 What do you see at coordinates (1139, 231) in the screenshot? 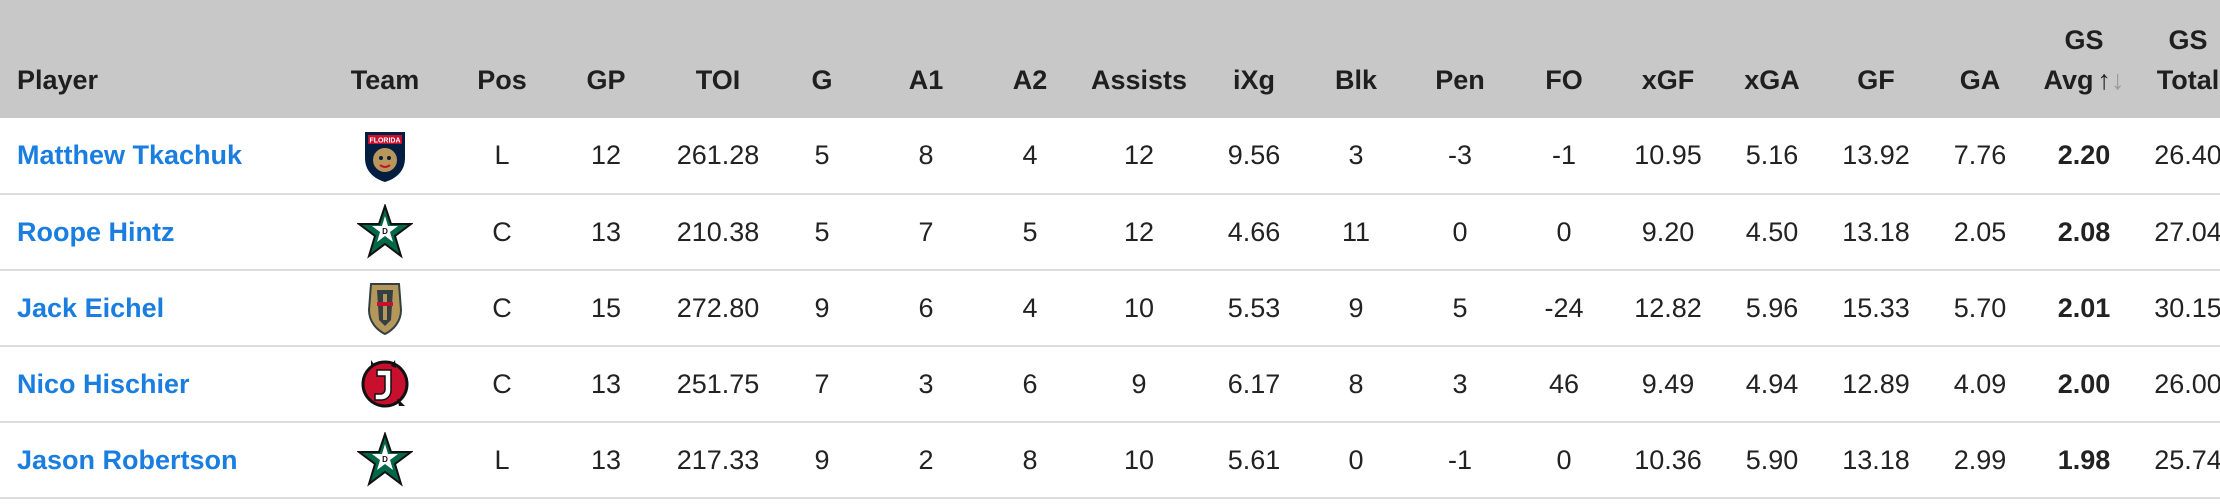
I see `assists-cell: 12` at bounding box center [1139, 231].